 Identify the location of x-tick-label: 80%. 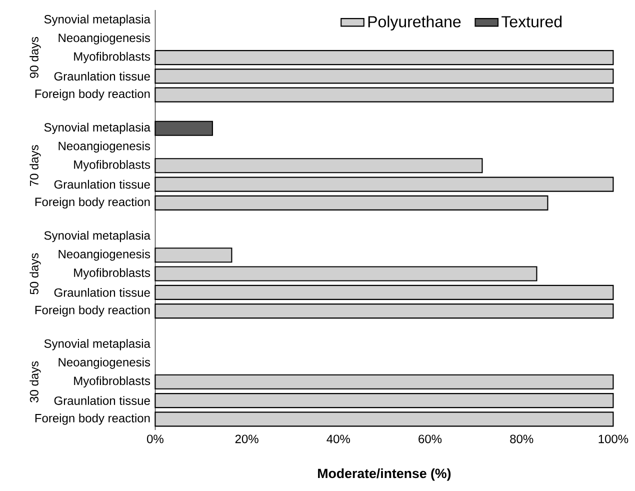
(522, 439).